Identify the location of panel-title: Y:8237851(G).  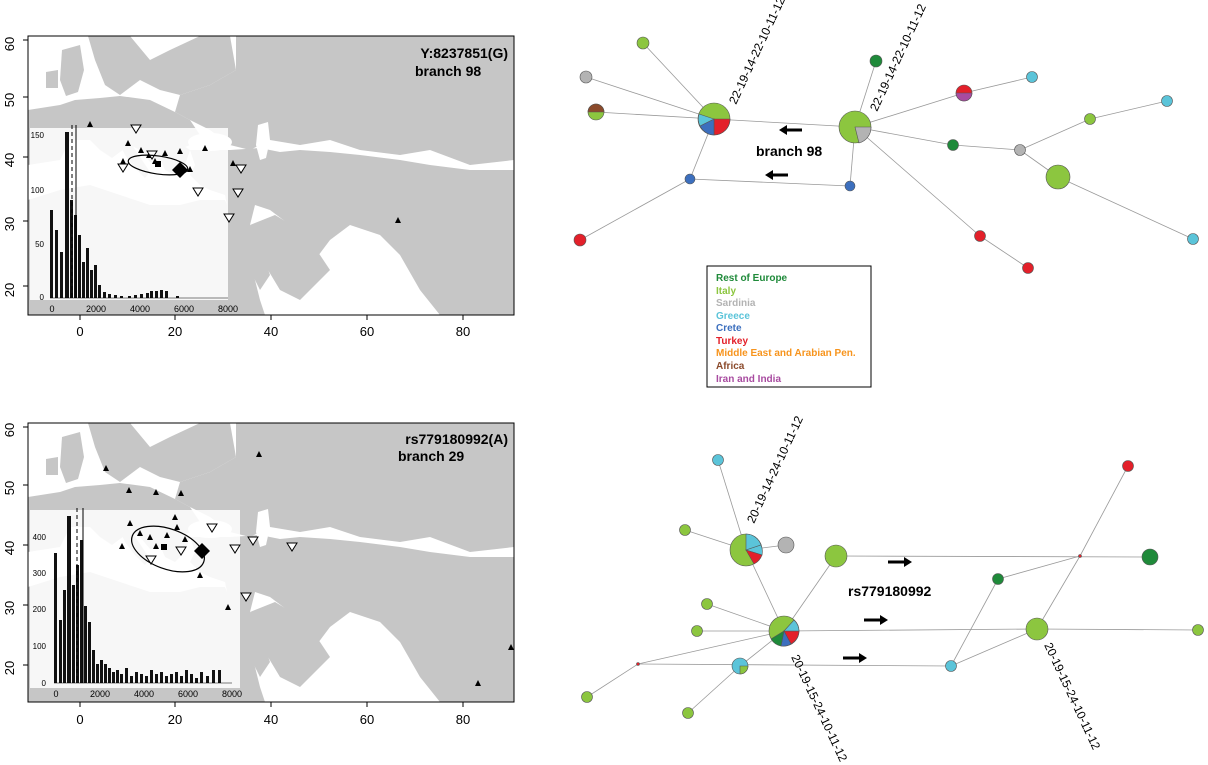
(464, 53).